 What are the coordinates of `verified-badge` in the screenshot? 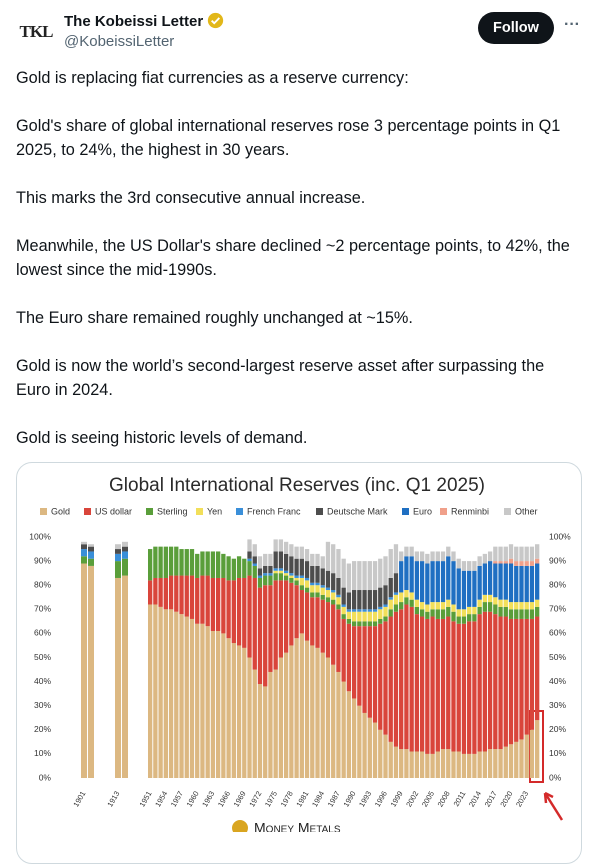 It's located at (216, 20).